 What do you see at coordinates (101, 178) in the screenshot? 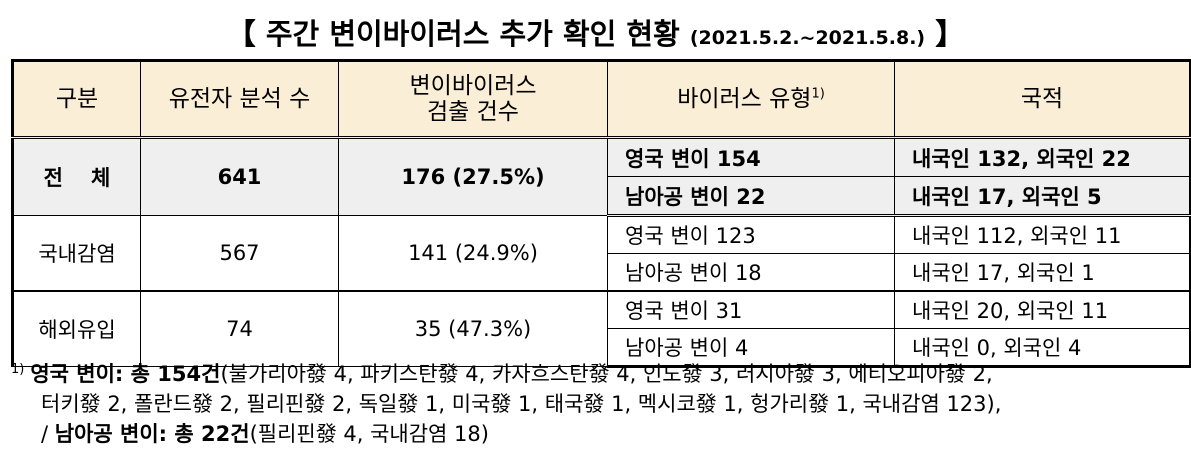
I see `total-label-b: 체` at bounding box center [101, 178].